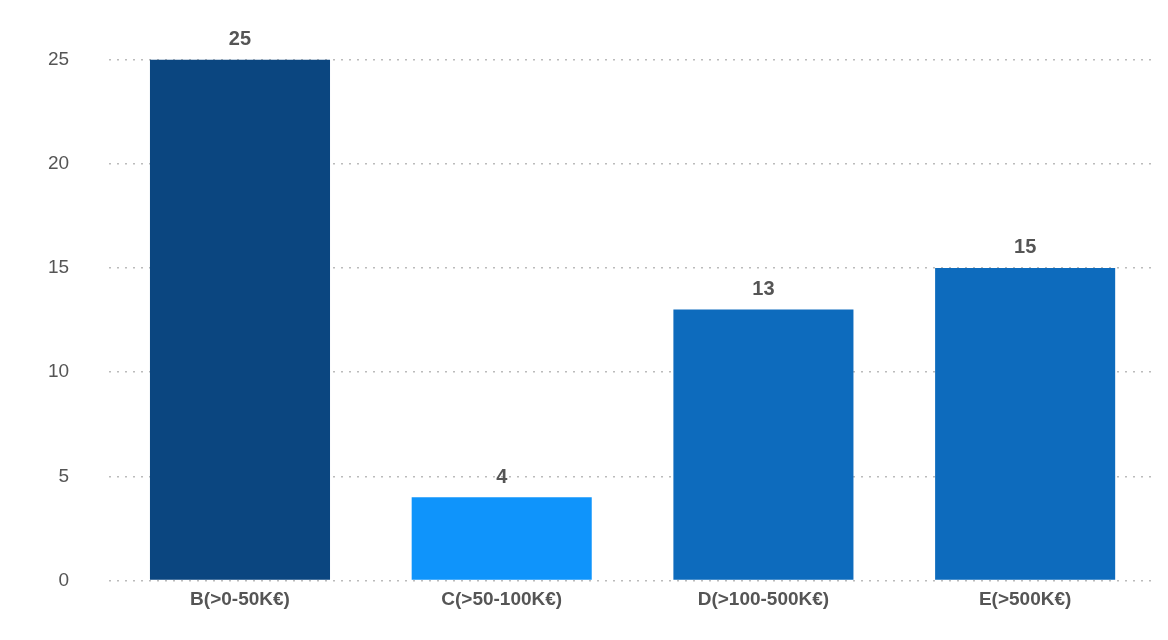 The width and height of the screenshot is (1168, 640). I want to click on y-tick-label: 0, so click(64, 579).